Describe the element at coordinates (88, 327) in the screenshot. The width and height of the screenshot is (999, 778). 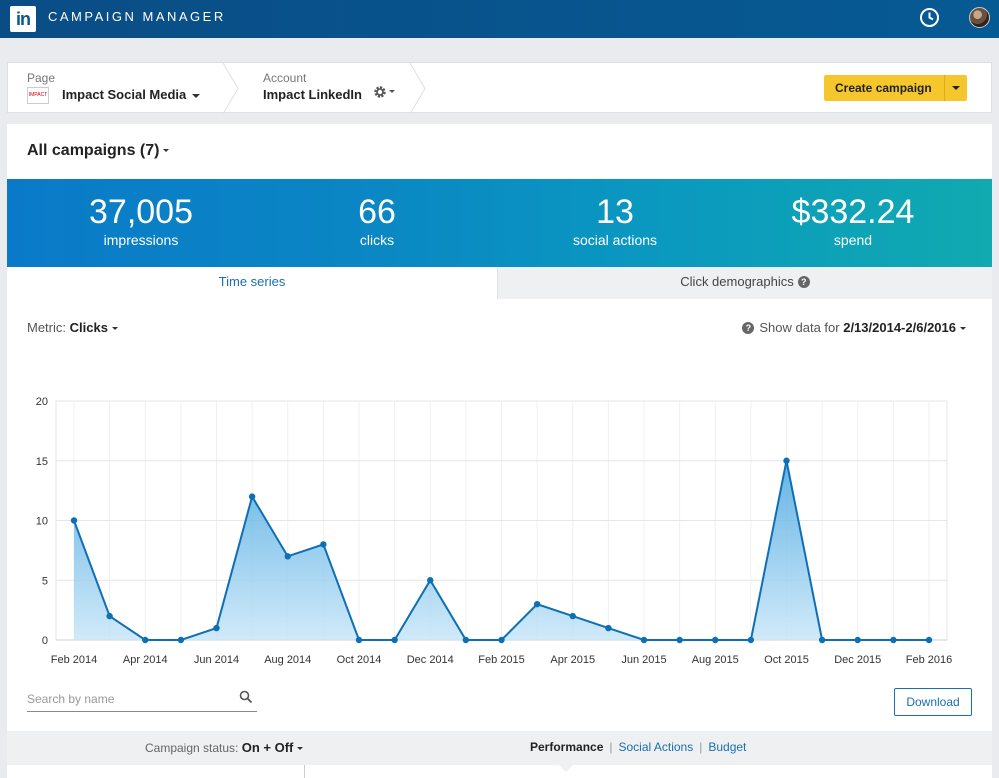
I see `metric-value: Clicks` at that location.